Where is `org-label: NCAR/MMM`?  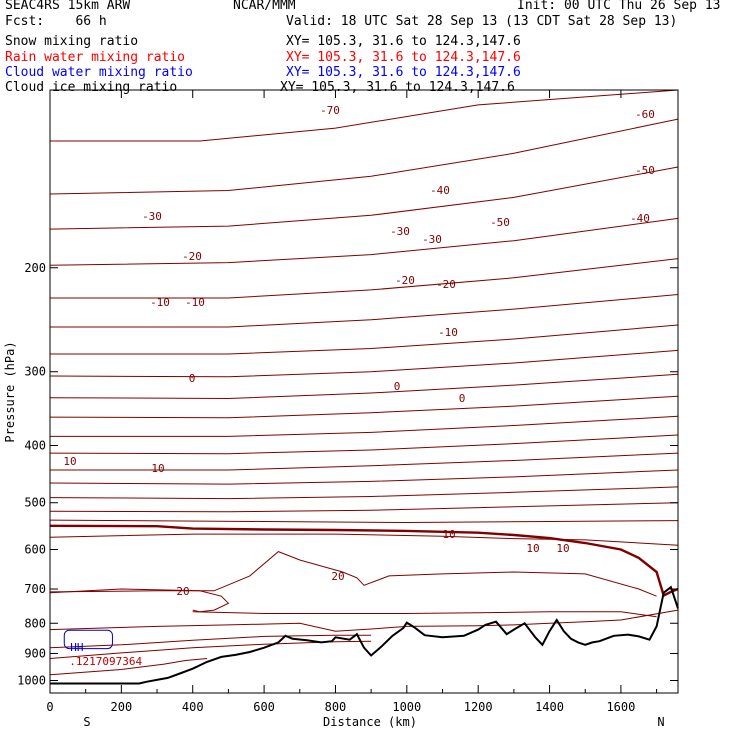 org-label: NCAR/MMM is located at coordinates (264, 6).